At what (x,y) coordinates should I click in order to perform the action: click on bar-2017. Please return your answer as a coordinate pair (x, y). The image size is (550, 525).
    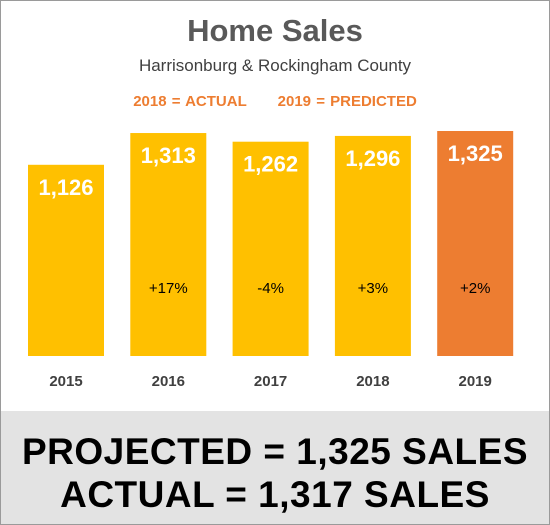
    Looking at the image, I should click on (270, 248).